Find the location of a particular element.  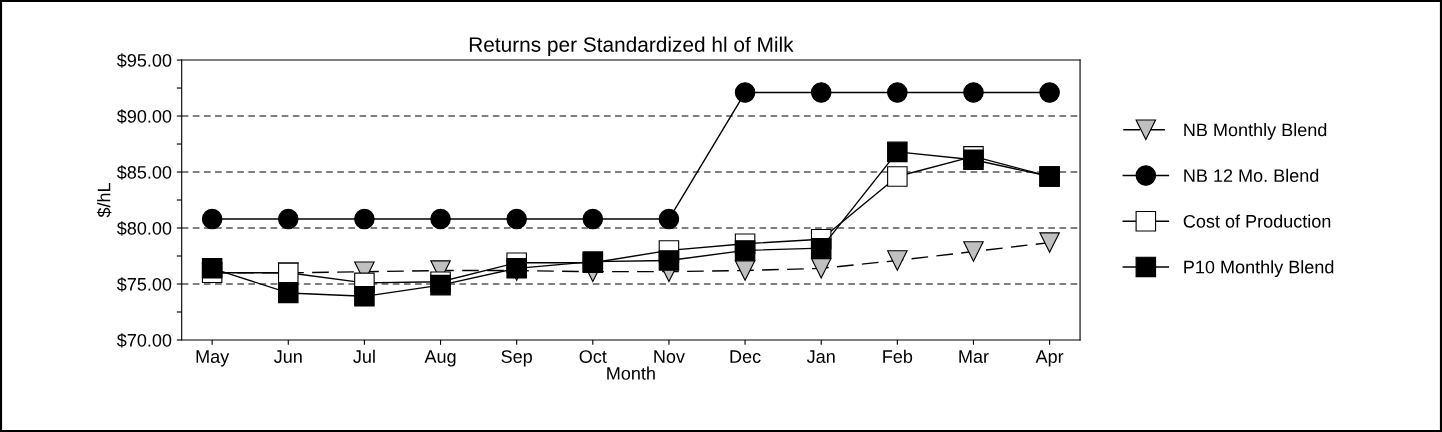

x-tick-label: Jun is located at coordinates (288, 356).